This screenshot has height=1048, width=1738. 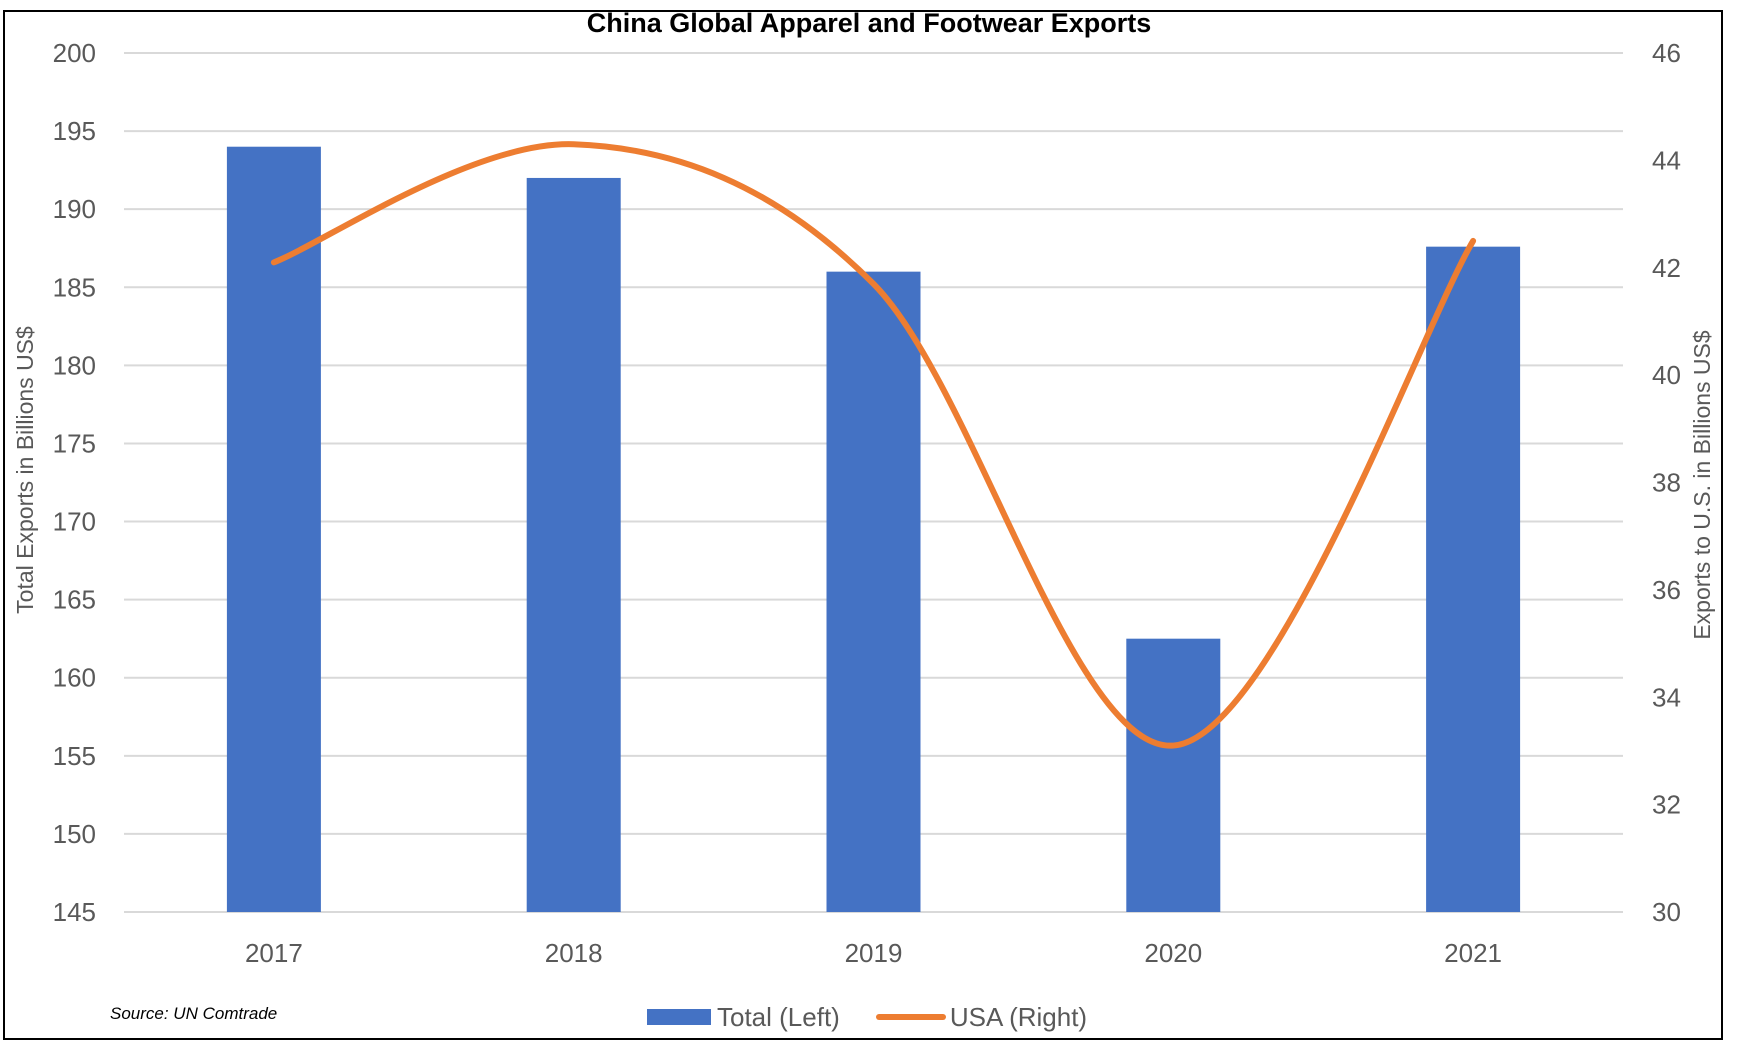 What do you see at coordinates (74, 600) in the screenshot?
I see `left-tick-label: 165` at bounding box center [74, 600].